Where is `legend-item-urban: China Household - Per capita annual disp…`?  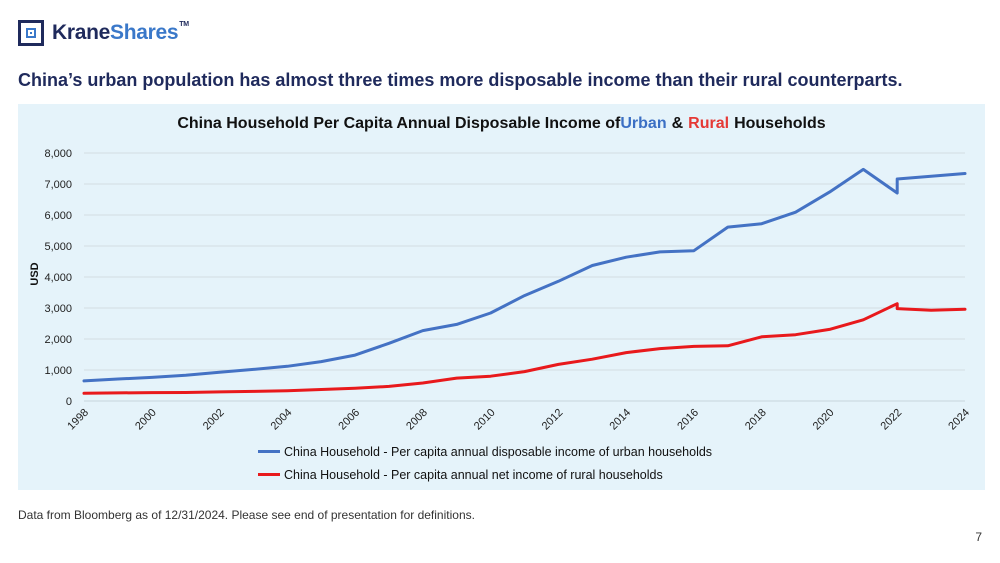 legend-item-urban: China Household - Per capita annual disp… is located at coordinates (485, 451).